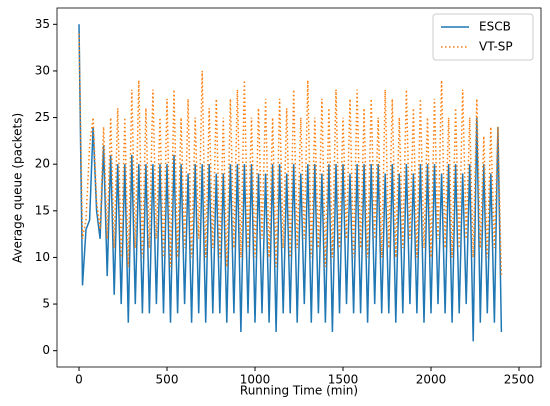 The image size is (550, 406). What do you see at coordinates (42, 210) in the screenshot?
I see `y-tick-label: 15` at bounding box center [42, 210].